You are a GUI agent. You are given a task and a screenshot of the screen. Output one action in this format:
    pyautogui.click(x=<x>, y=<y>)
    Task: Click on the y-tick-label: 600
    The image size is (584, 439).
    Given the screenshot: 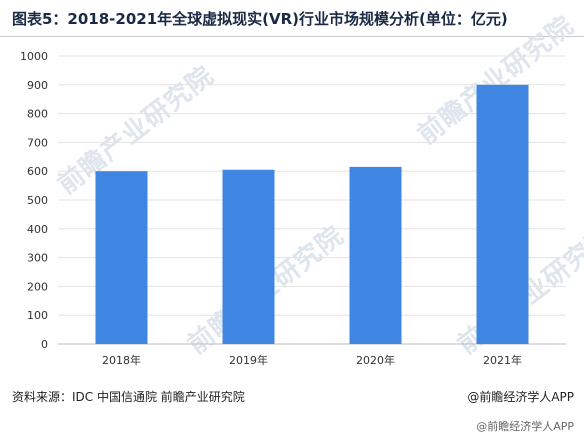 What is the action you would take?
    pyautogui.click(x=37, y=171)
    